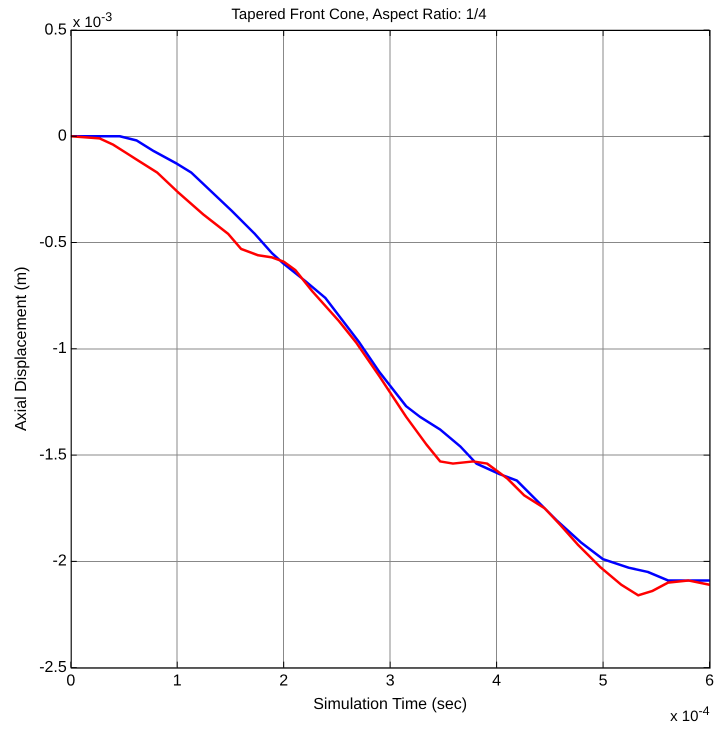 The image size is (718, 740). What do you see at coordinates (390, 681) in the screenshot?
I see `x-tick-label: 3` at bounding box center [390, 681].